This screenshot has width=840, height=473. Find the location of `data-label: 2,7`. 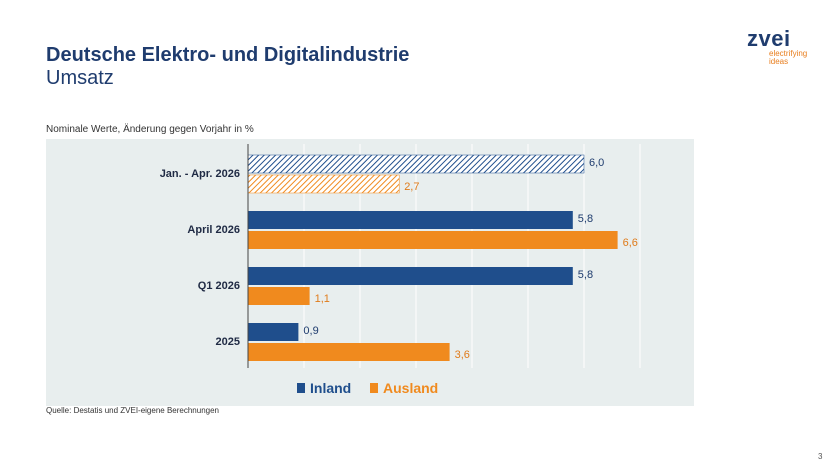

data-label: 2,7 is located at coordinates (411, 187).